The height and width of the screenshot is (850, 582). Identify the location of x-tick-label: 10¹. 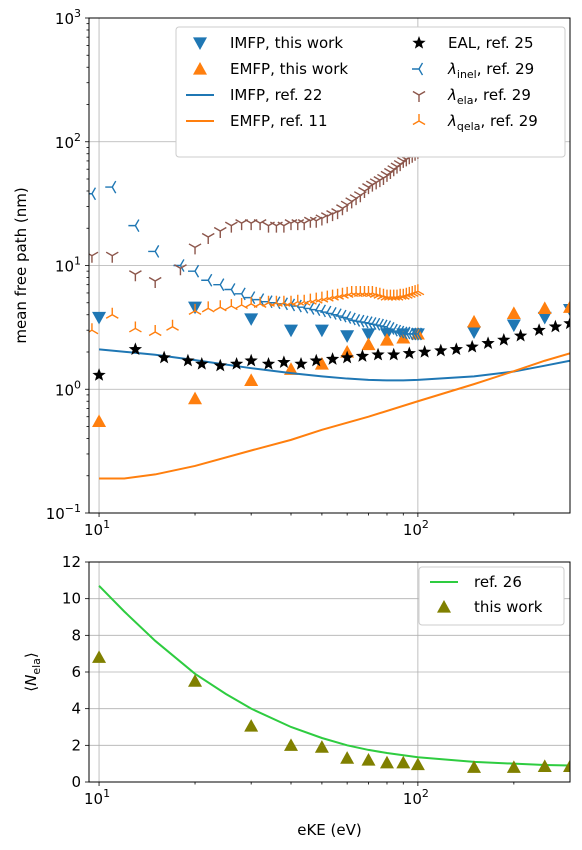
(97, 797).